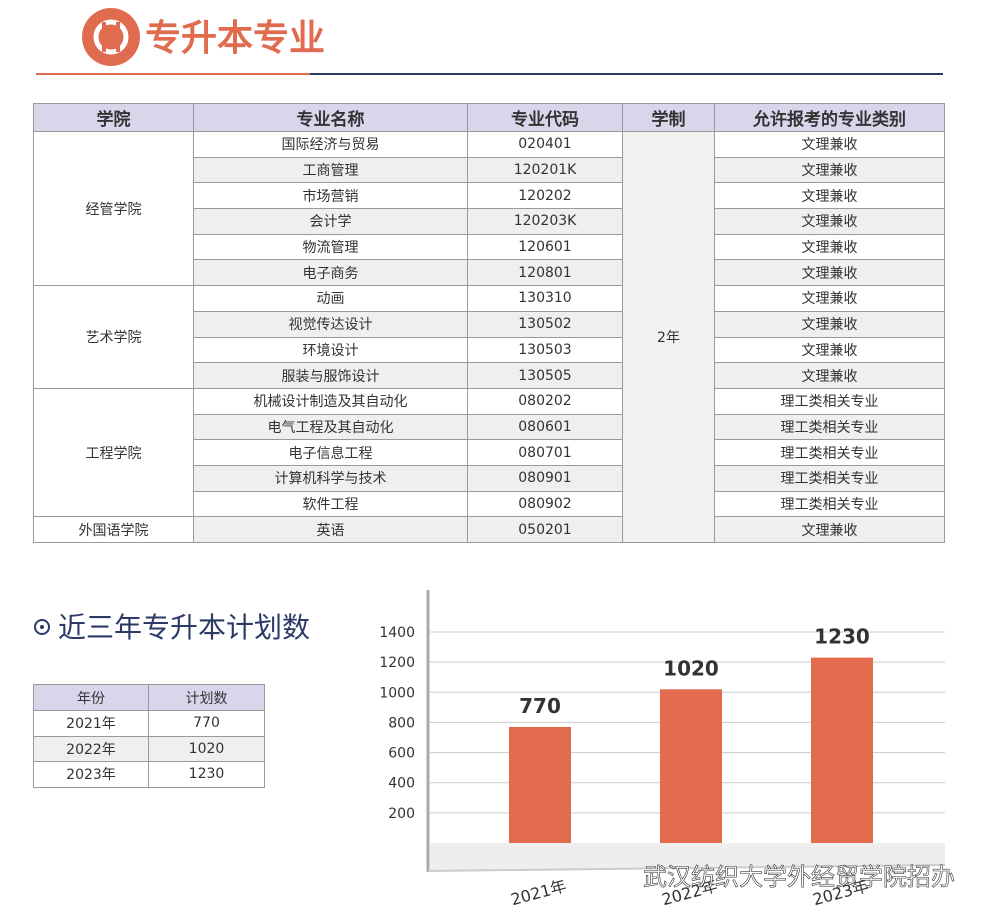 The height and width of the screenshot is (918, 989). I want to click on college-cell: 外国语学院, so click(113, 529).